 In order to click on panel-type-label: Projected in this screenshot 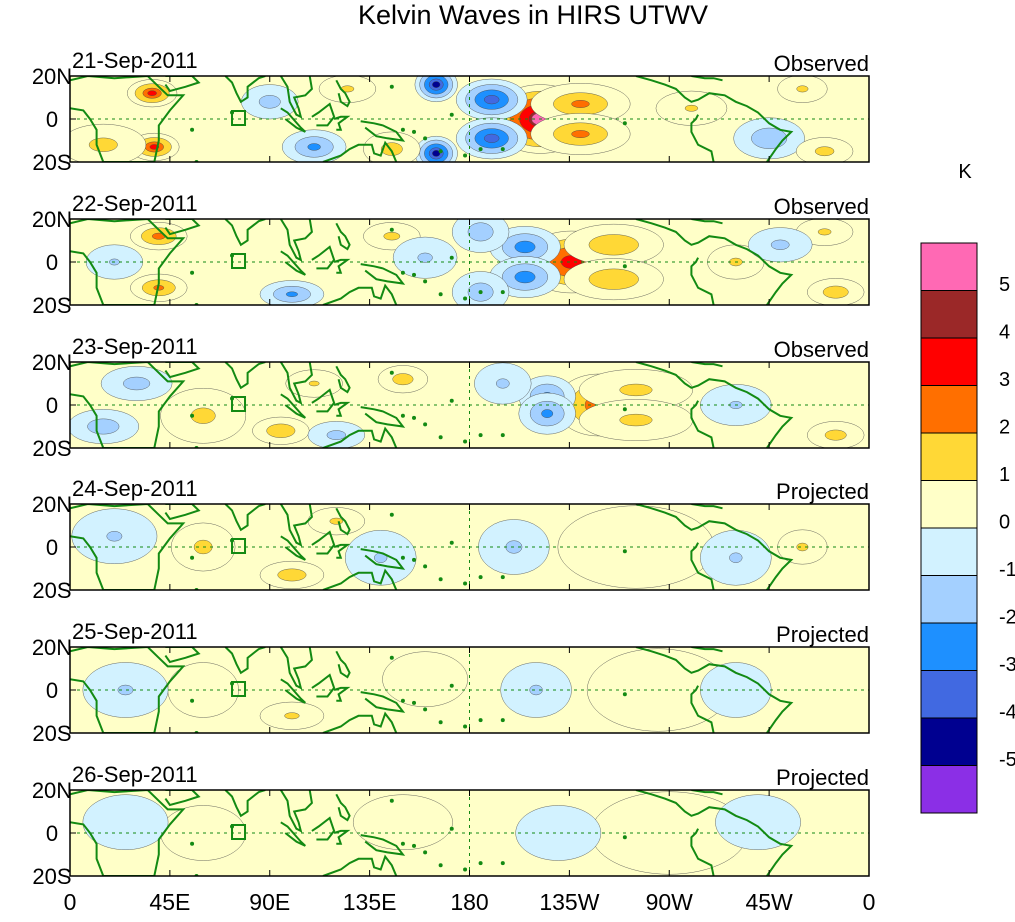, I will do `click(822, 491)`.